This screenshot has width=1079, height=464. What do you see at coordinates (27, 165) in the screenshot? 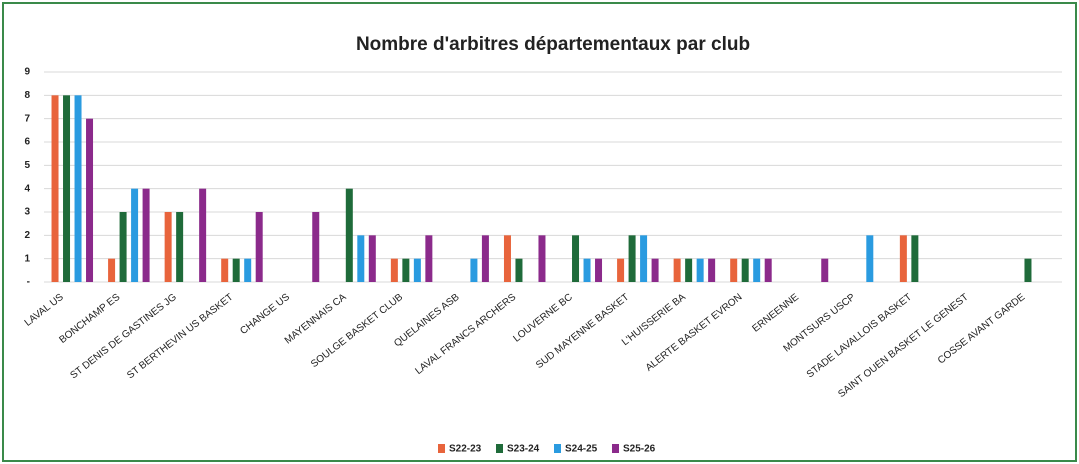
I see `y-tick-label: 5` at bounding box center [27, 165].